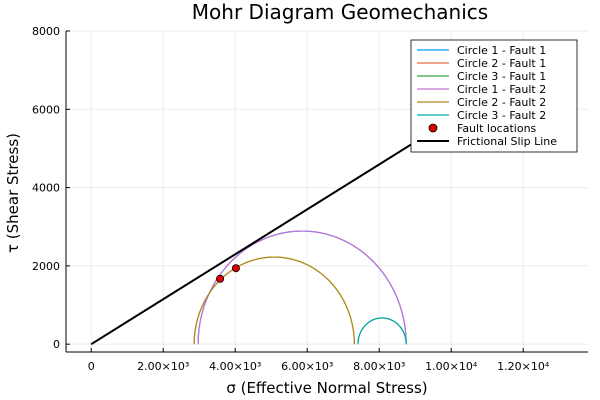 This screenshot has width=600, height=400. Describe the element at coordinates (501, 63) in the screenshot. I see `legend-entry-label: Circle 2 - Fault 1` at that location.